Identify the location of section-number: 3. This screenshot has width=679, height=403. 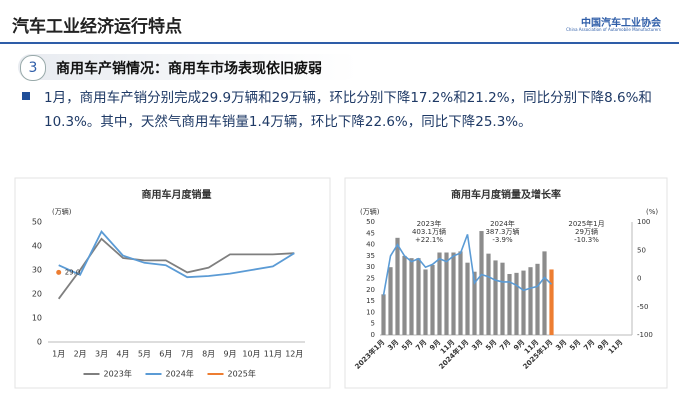
(33, 68).